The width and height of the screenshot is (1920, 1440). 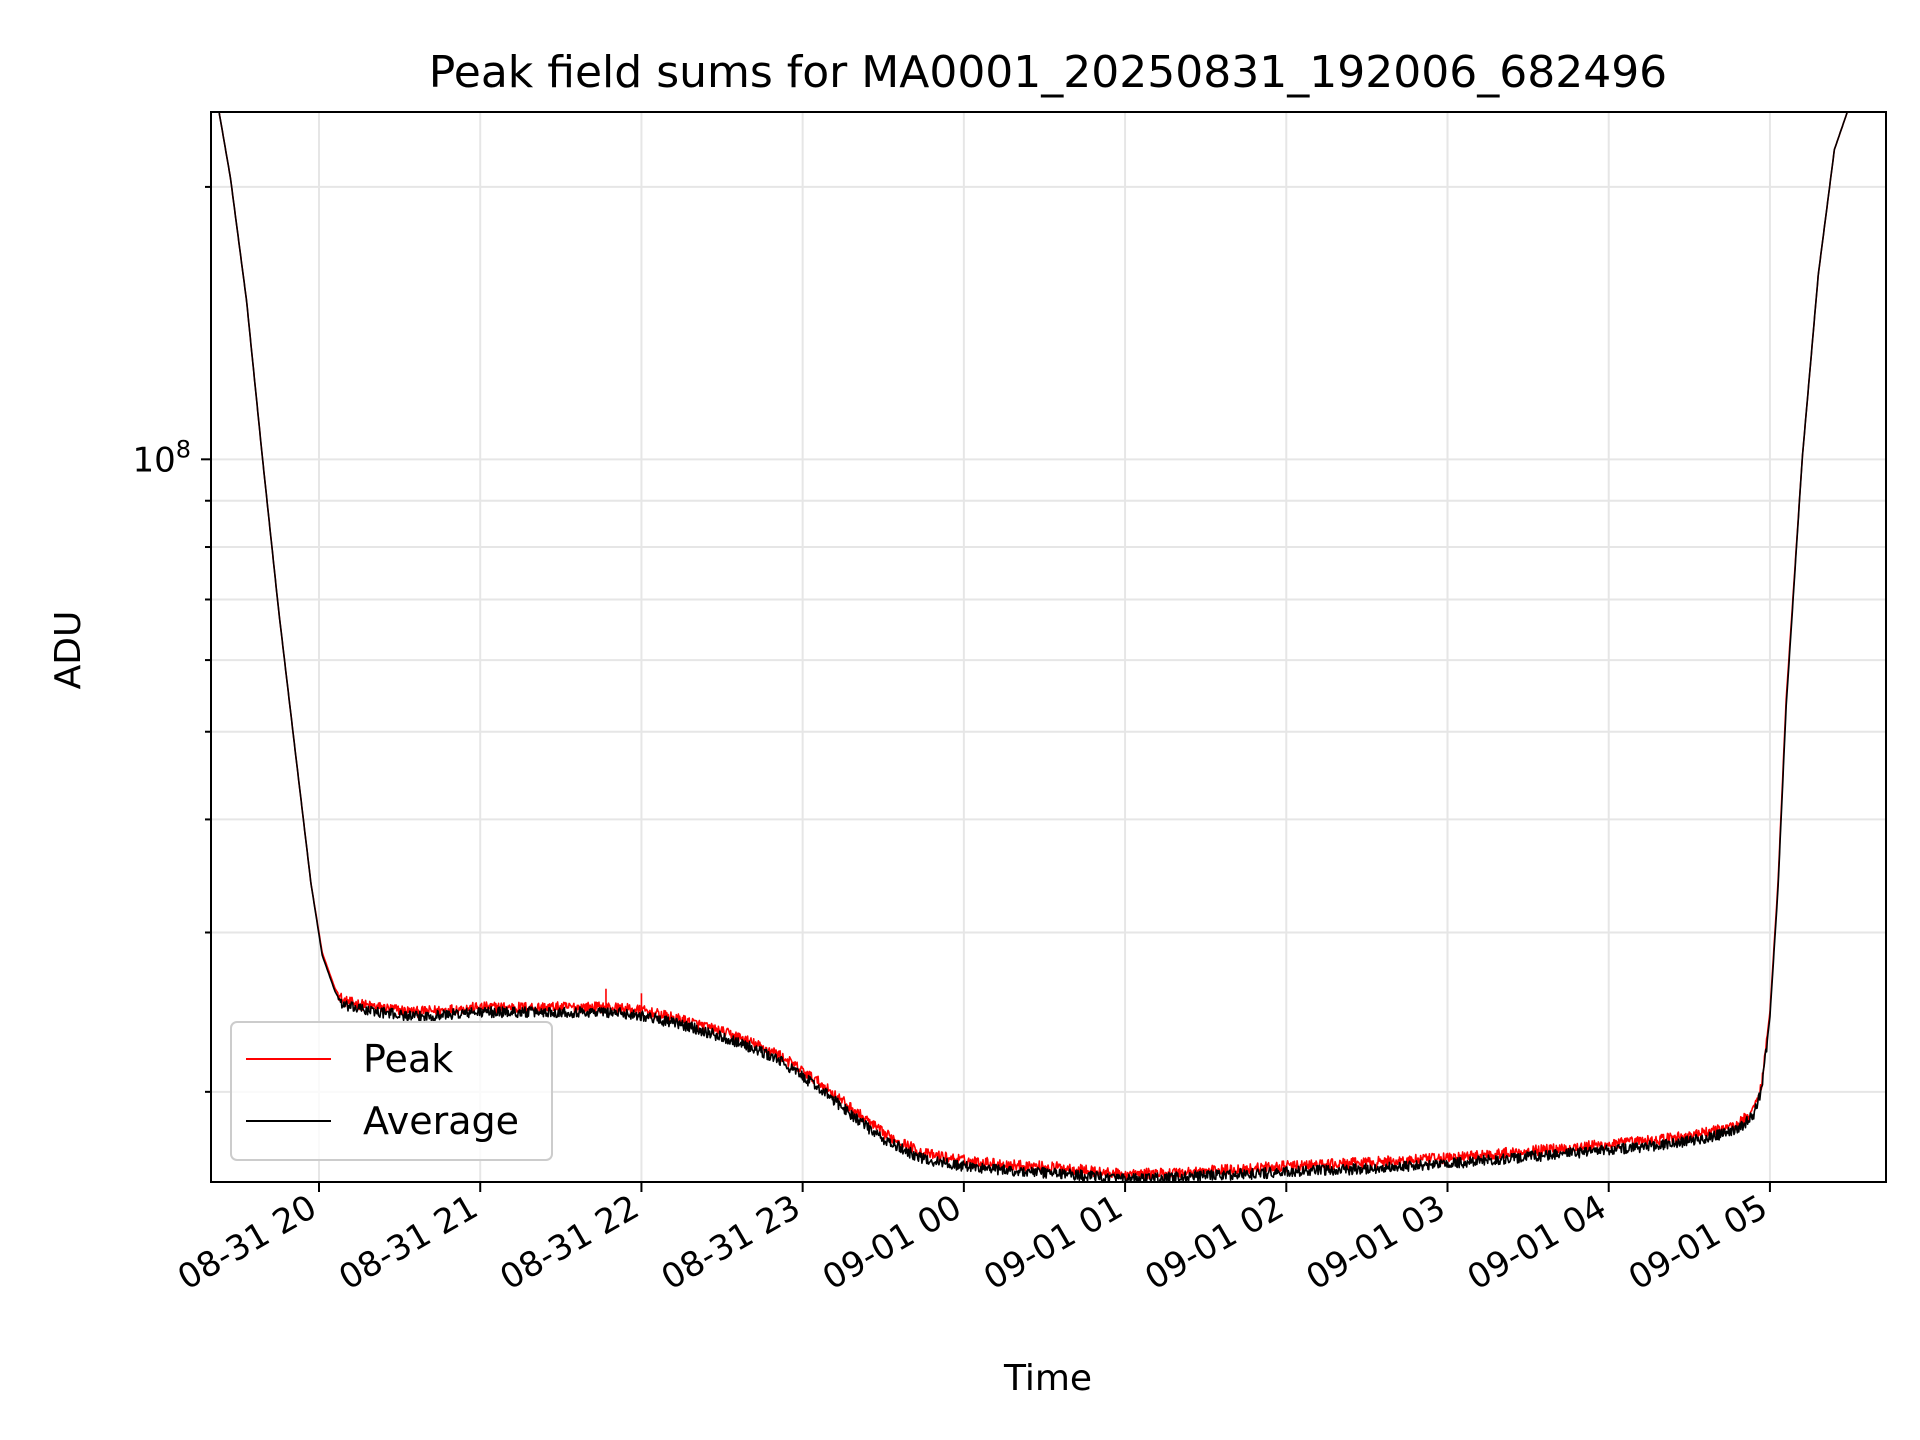 What do you see at coordinates (441, 1121) in the screenshot?
I see `legend-label-average: Average` at bounding box center [441, 1121].